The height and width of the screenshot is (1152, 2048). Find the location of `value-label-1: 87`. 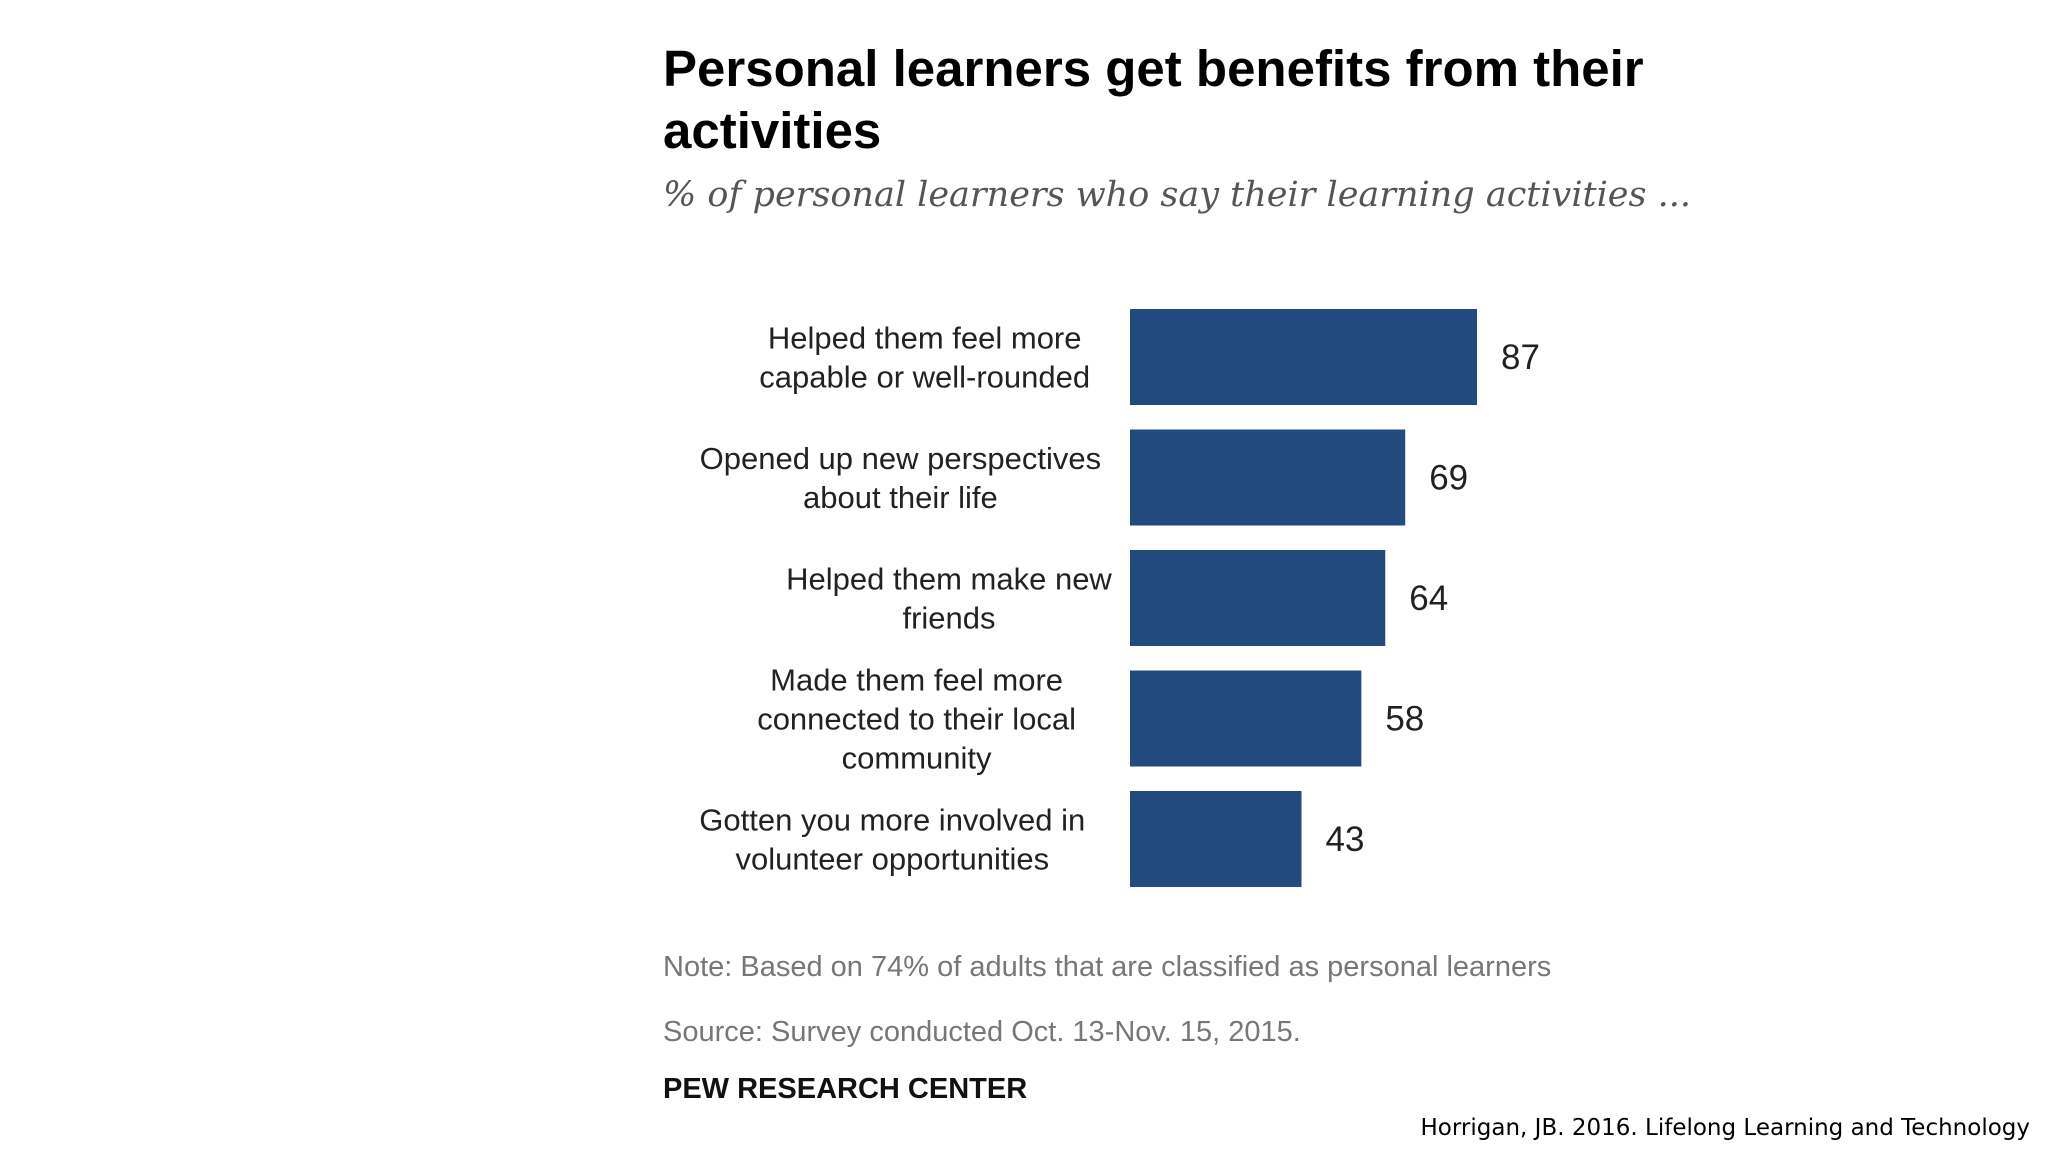

value-label-1: 87 is located at coordinates (1520, 357).